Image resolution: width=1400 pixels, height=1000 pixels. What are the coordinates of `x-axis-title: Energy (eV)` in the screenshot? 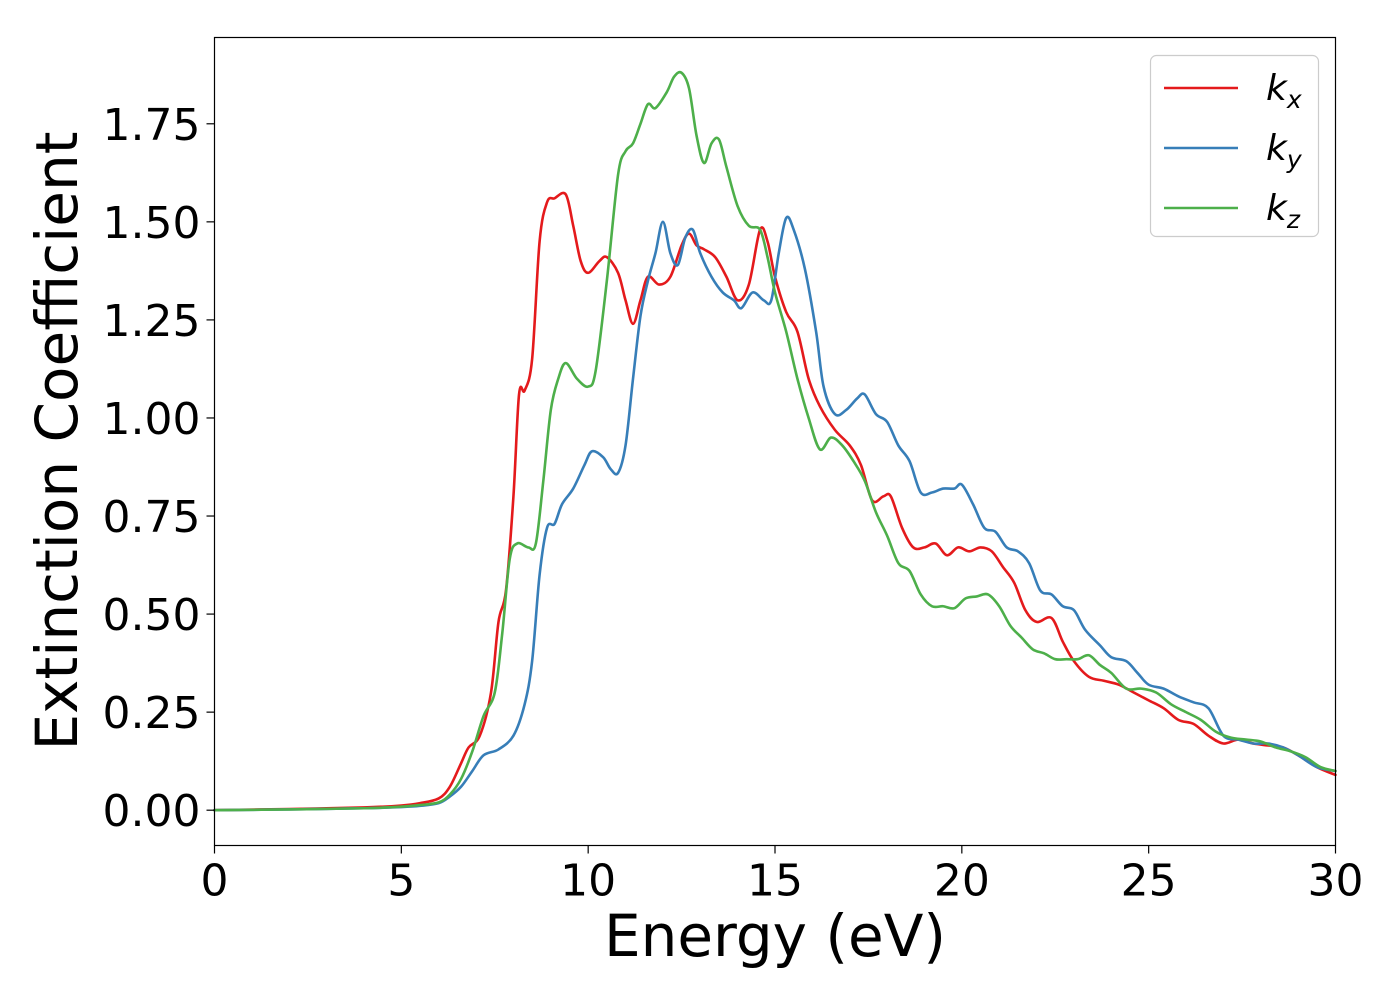 It's located at (775, 936).